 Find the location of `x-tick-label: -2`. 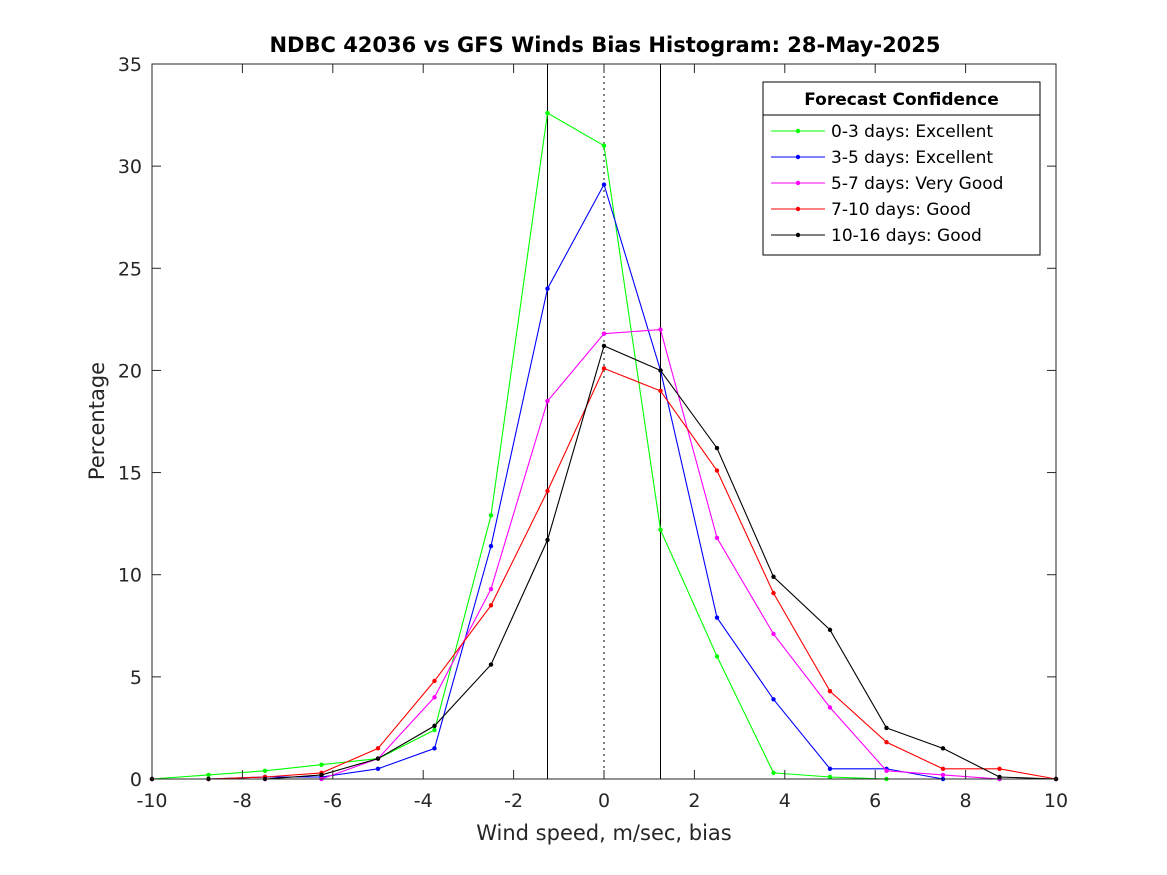

x-tick-label: -2 is located at coordinates (513, 801).